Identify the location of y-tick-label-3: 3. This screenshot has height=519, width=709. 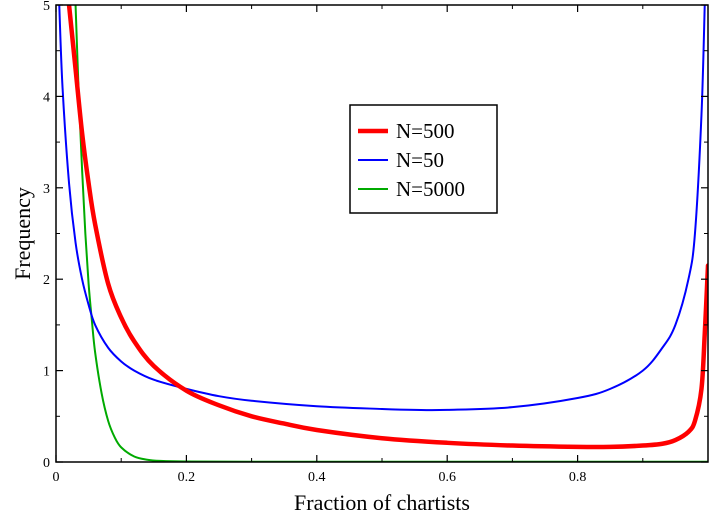
(46, 189).